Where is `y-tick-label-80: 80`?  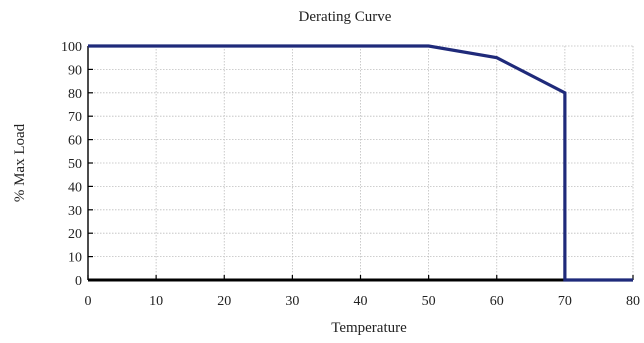
y-tick-label-80: 80 is located at coordinates (75, 94).